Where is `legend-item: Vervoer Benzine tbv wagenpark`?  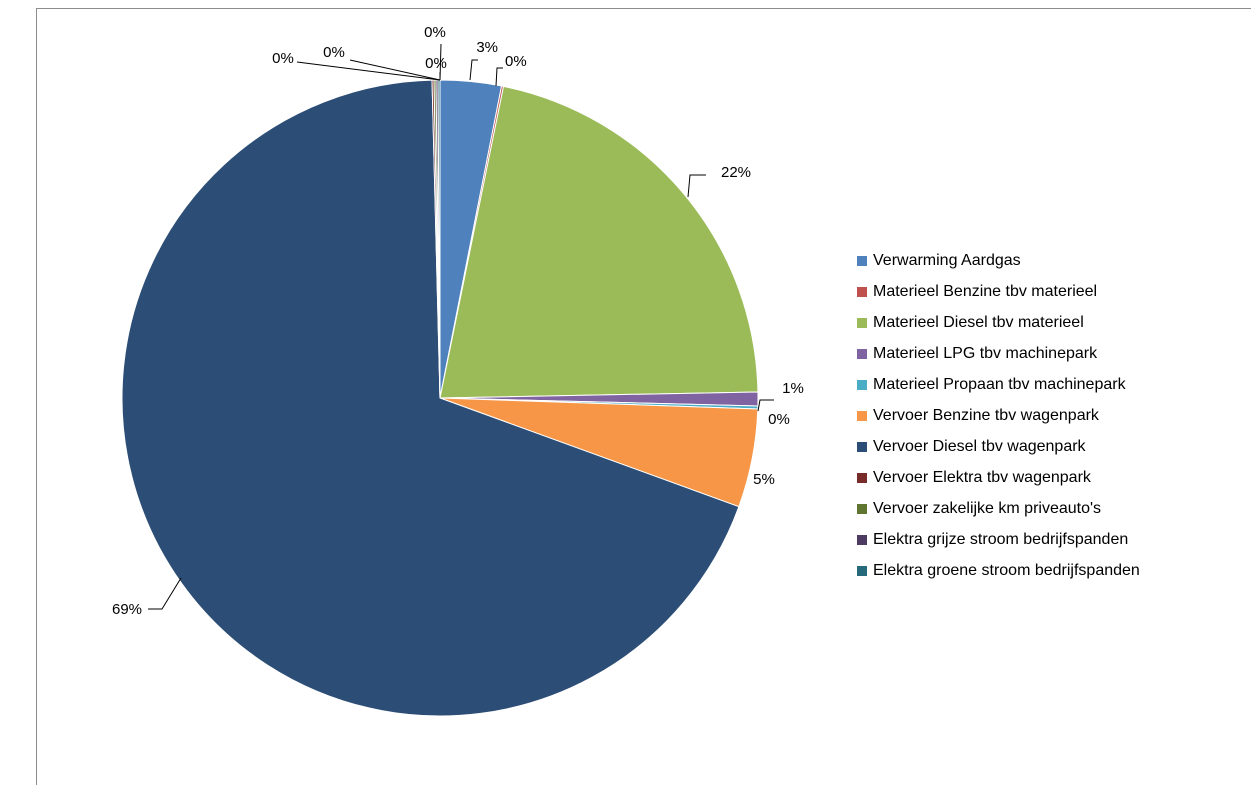 legend-item: Vervoer Benzine tbv wagenpark is located at coordinates (998, 415).